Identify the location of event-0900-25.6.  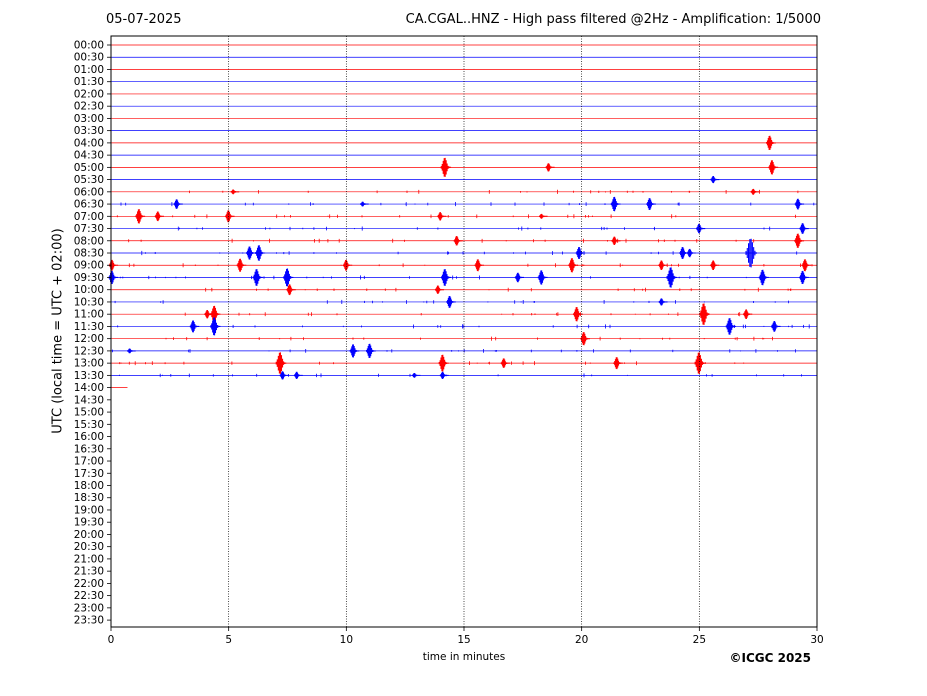
(715, 265).